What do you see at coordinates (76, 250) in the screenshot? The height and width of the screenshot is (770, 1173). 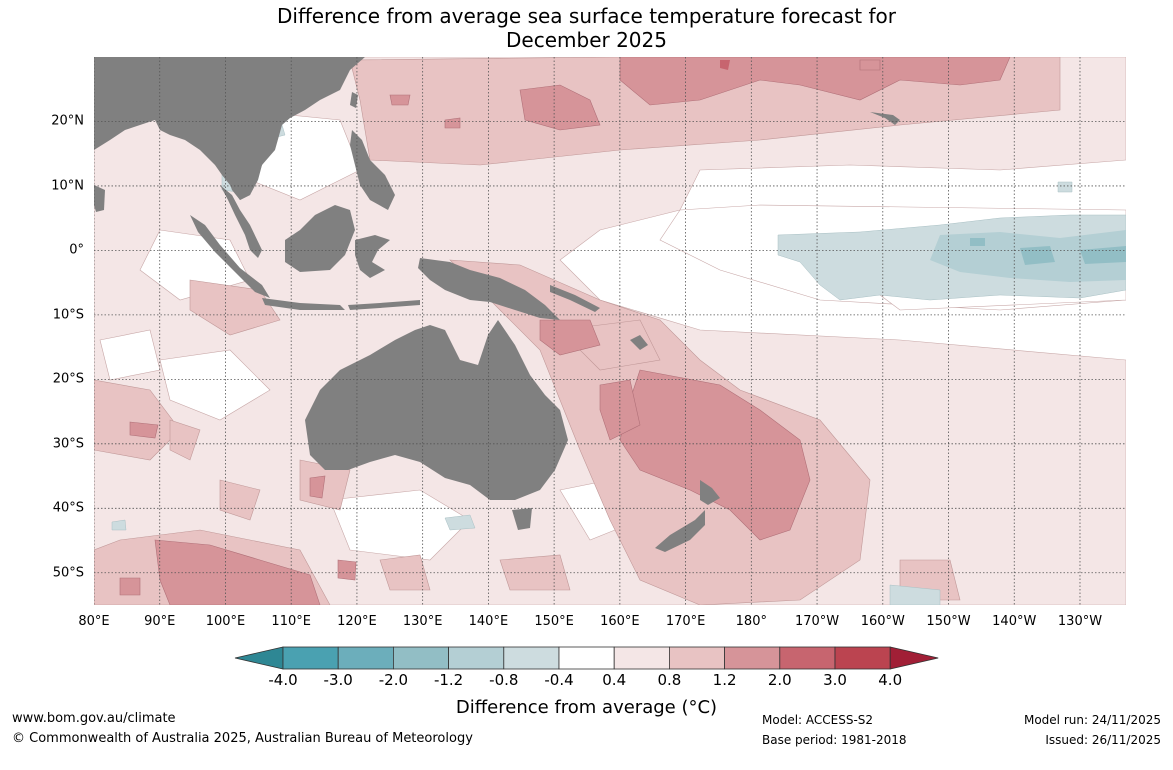 I see `latitude-label: 0°` at bounding box center [76, 250].